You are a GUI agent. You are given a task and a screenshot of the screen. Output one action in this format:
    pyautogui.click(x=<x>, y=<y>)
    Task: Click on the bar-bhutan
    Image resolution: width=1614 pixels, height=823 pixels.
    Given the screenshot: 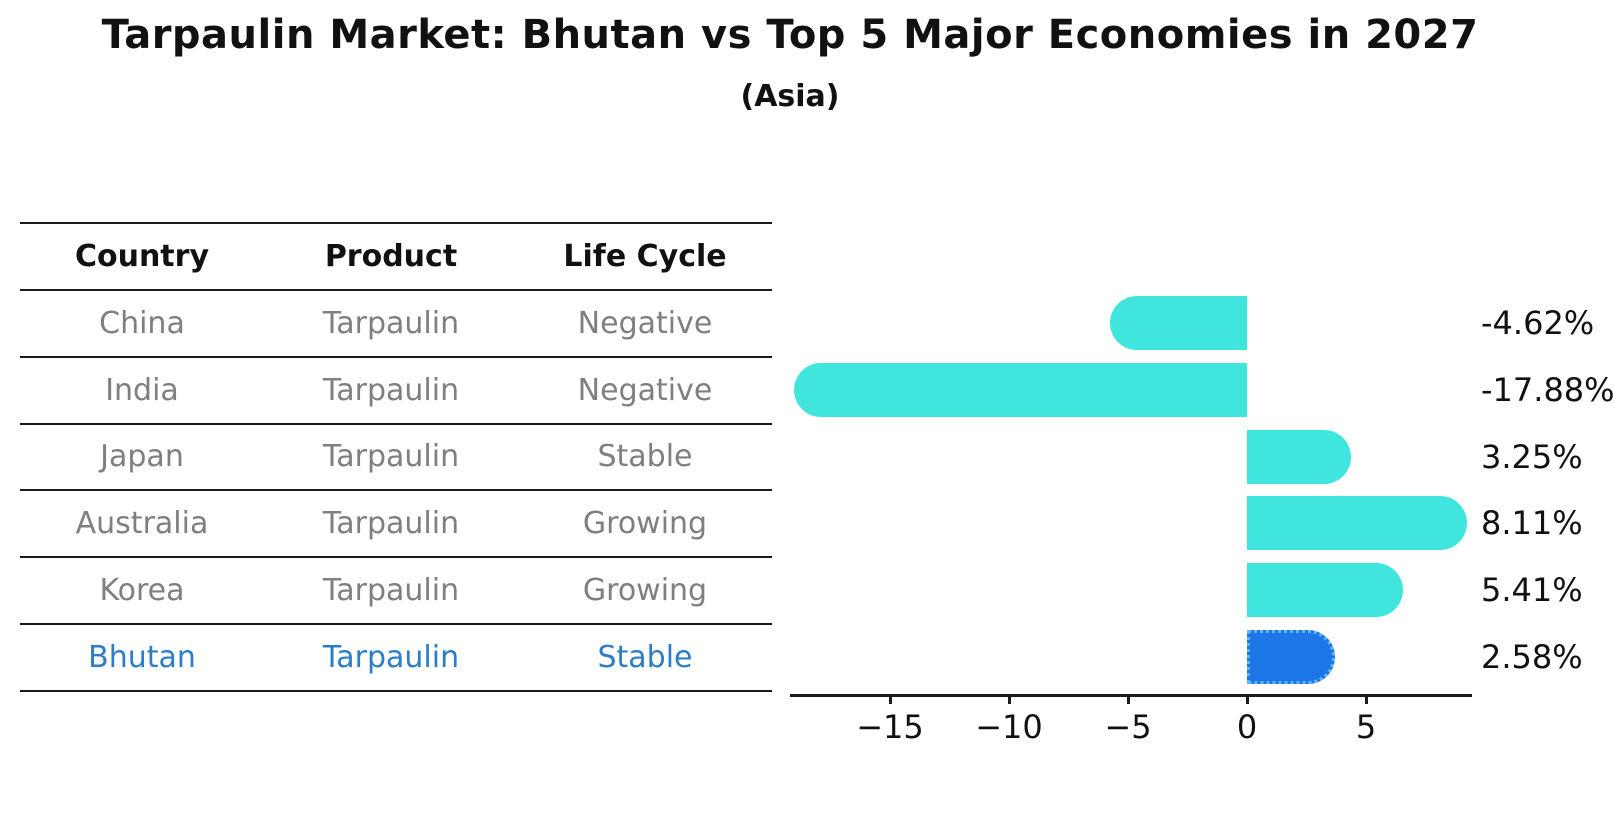 What is the action you would take?
    pyautogui.click(x=1291, y=657)
    